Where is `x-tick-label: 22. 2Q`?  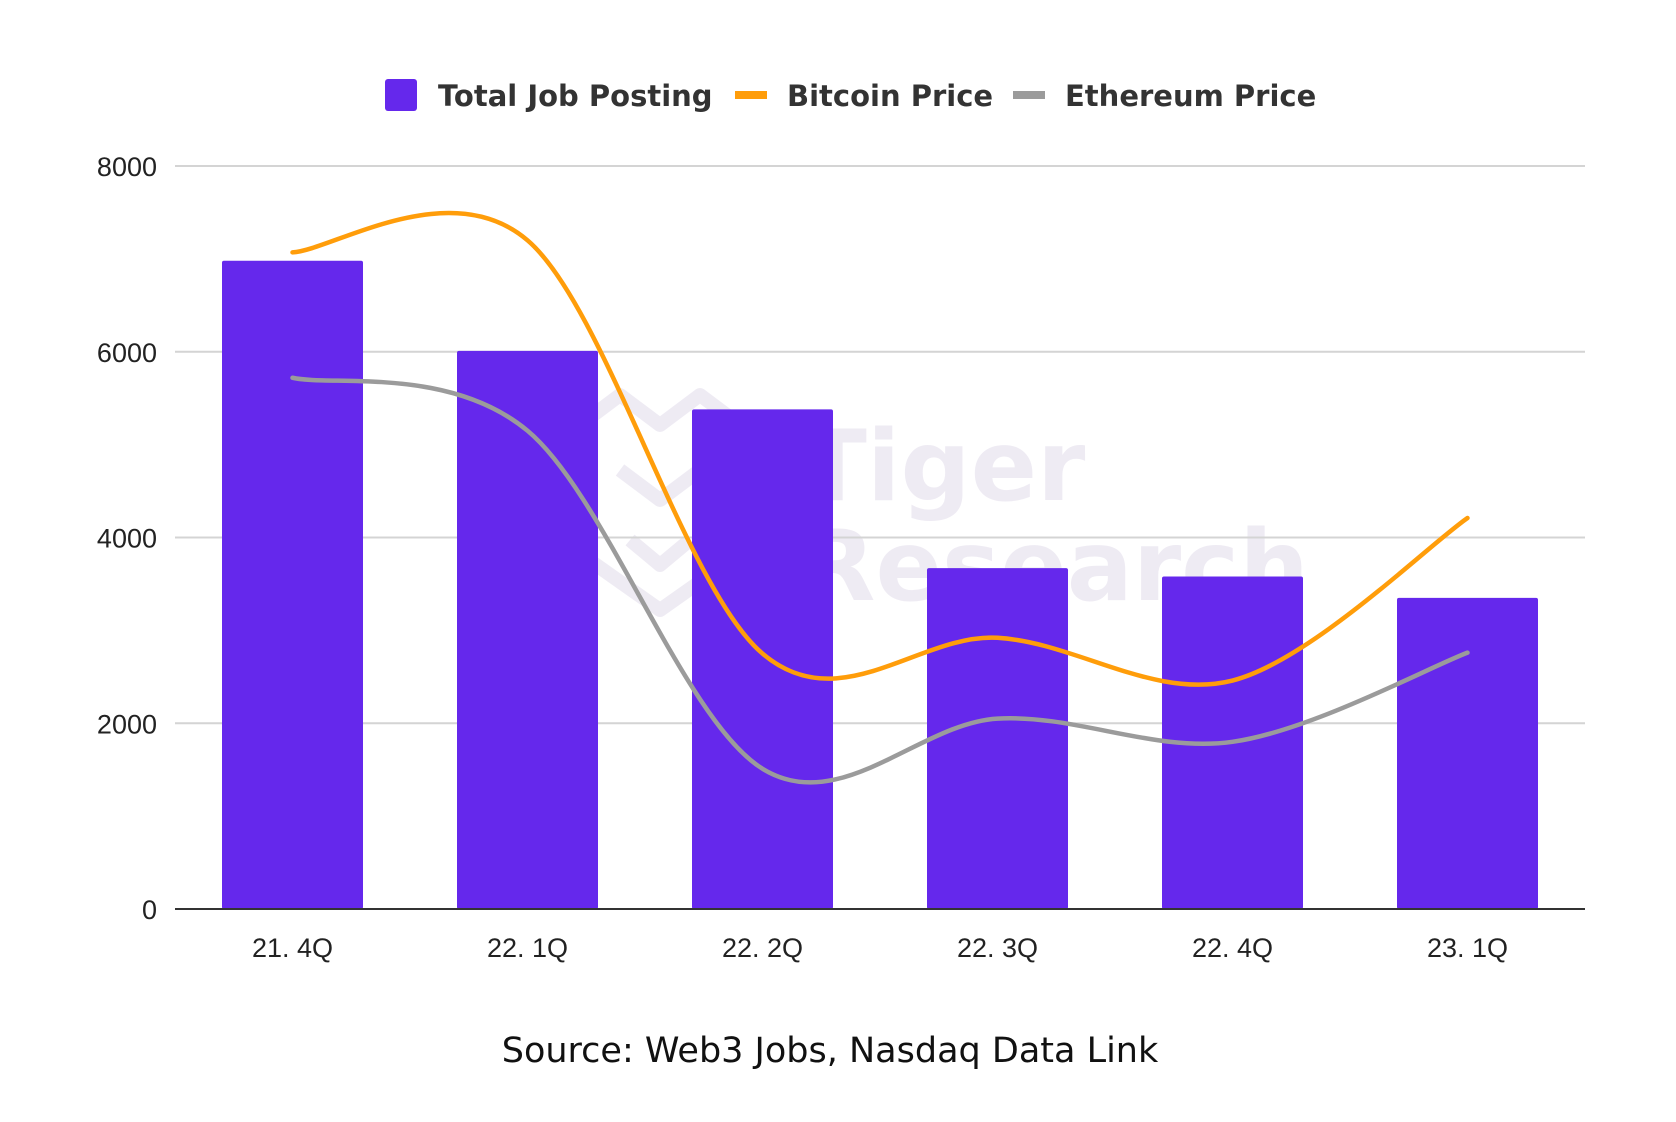
x-tick-label: 22. 2Q is located at coordinates (762, 948).